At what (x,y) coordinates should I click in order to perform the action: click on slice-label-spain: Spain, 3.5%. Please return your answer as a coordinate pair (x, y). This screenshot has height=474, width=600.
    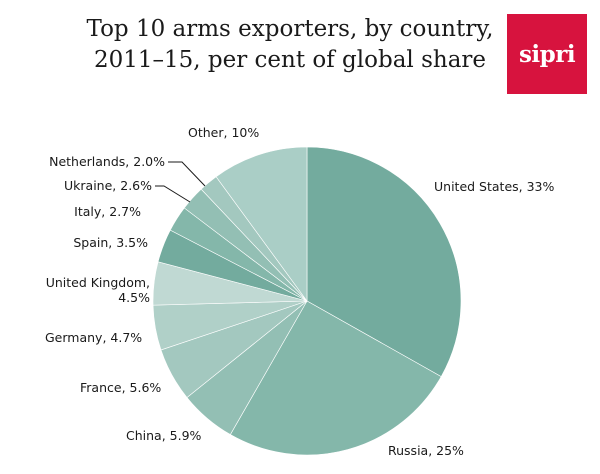
    Looking at the image, I should click on (110, 242).